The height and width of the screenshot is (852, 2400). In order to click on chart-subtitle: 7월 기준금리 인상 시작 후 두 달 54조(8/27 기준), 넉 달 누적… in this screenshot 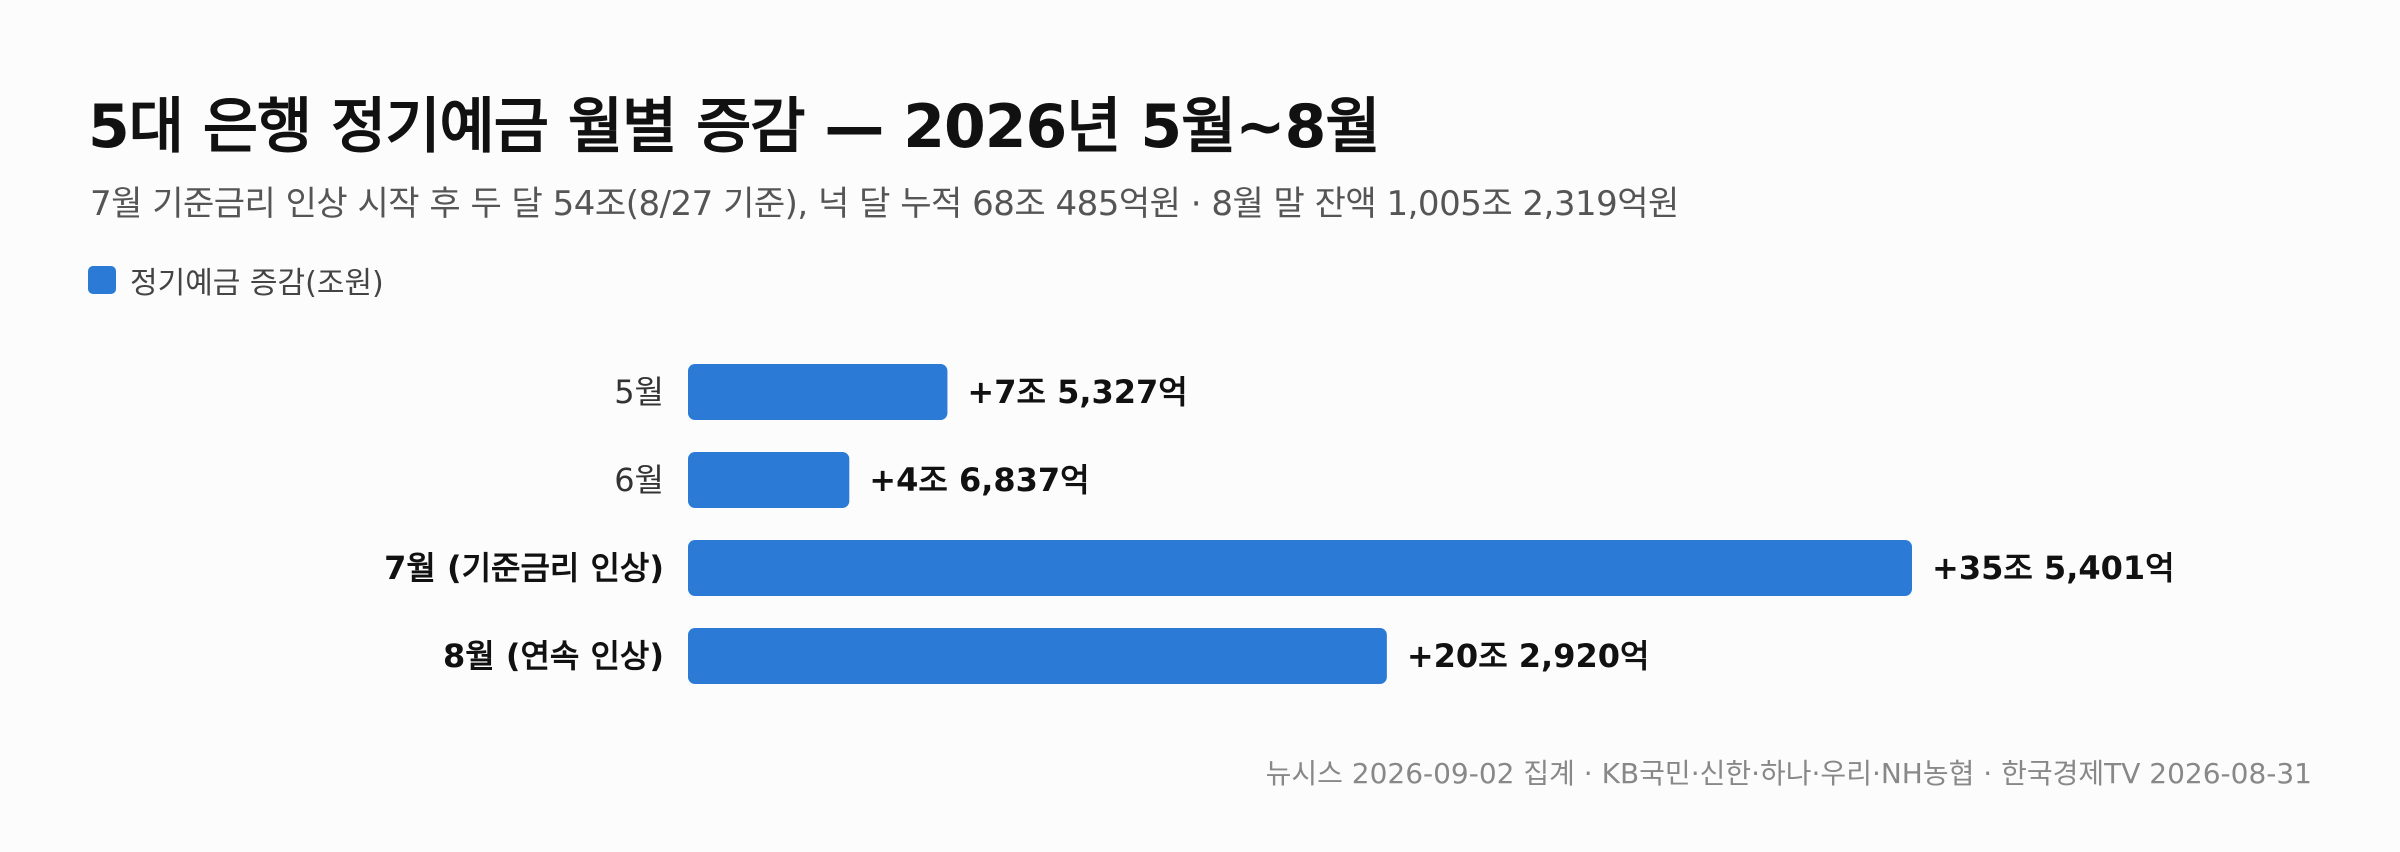, I will do `click(884, 204)`.